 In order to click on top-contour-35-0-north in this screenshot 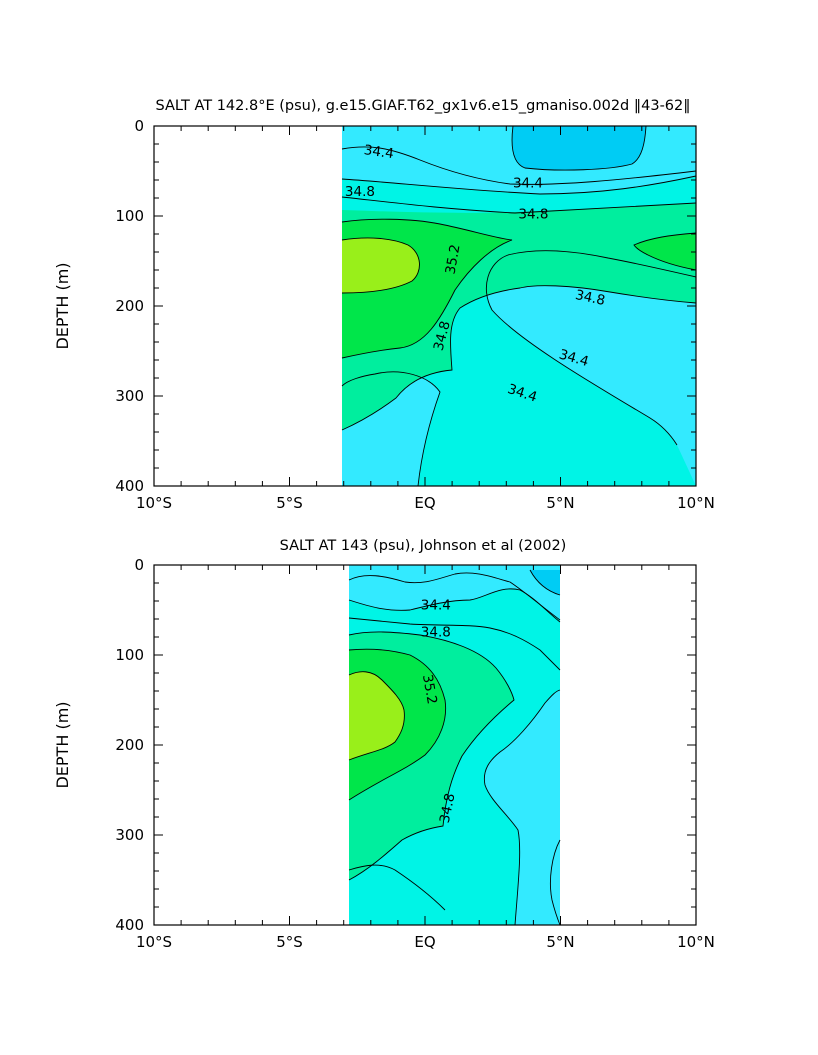, I will do `click(665, 251)`.